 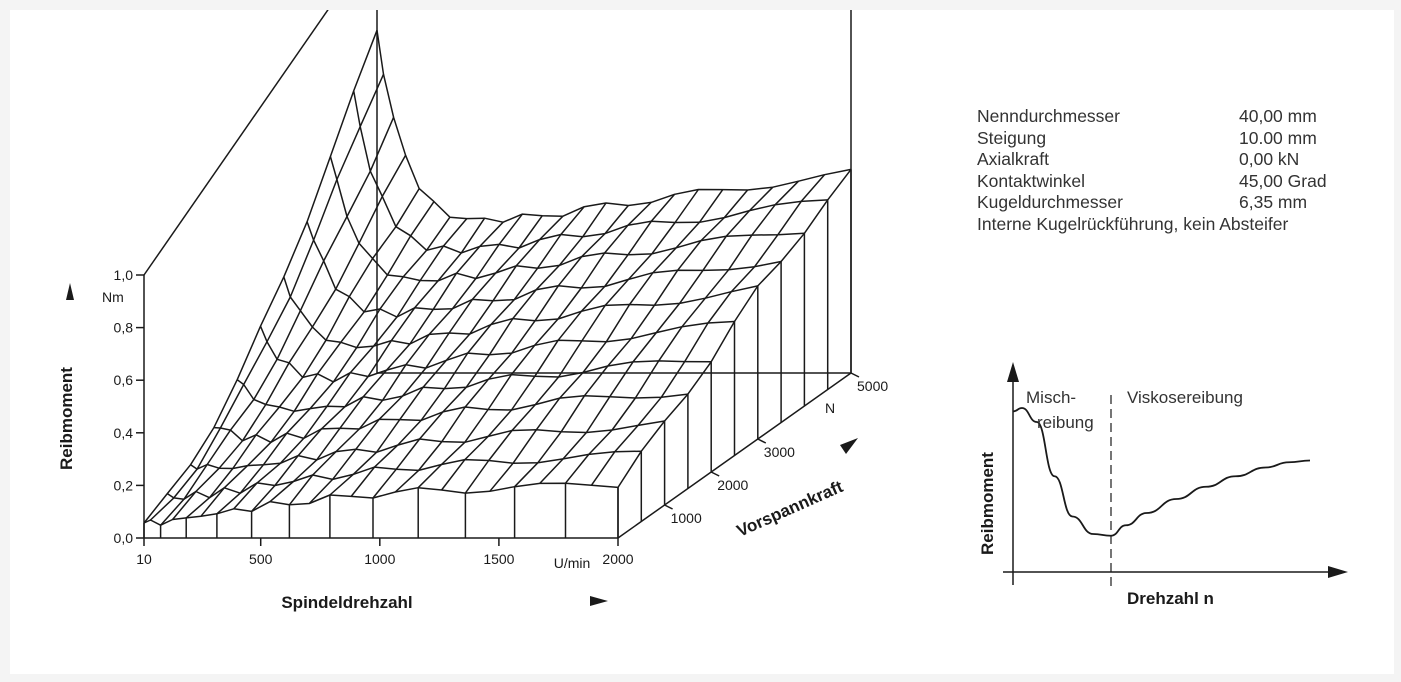 What do you see at coordinates (732, 485) in the screenshot?
I see `z-tick-label: 2000` at bounding box center [732, 485].